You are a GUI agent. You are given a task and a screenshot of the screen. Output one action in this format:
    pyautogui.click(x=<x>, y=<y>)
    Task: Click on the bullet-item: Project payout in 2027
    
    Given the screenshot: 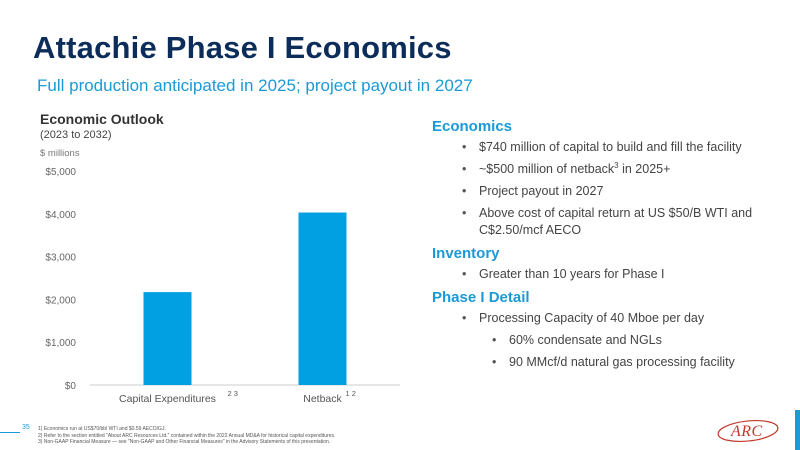 What is the action you would take?
    pyautogui.click(x=612, y=191)
    